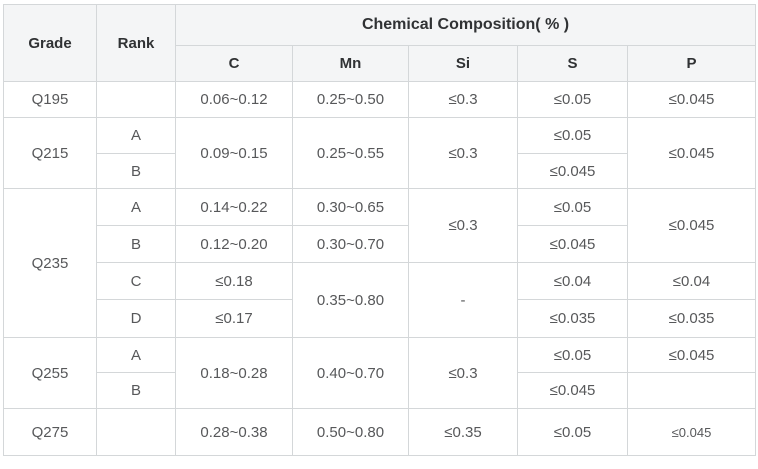 This screenshot has width=758, height=469. I want to click on p-value-cell: ≤0.04, so click(691, 281).